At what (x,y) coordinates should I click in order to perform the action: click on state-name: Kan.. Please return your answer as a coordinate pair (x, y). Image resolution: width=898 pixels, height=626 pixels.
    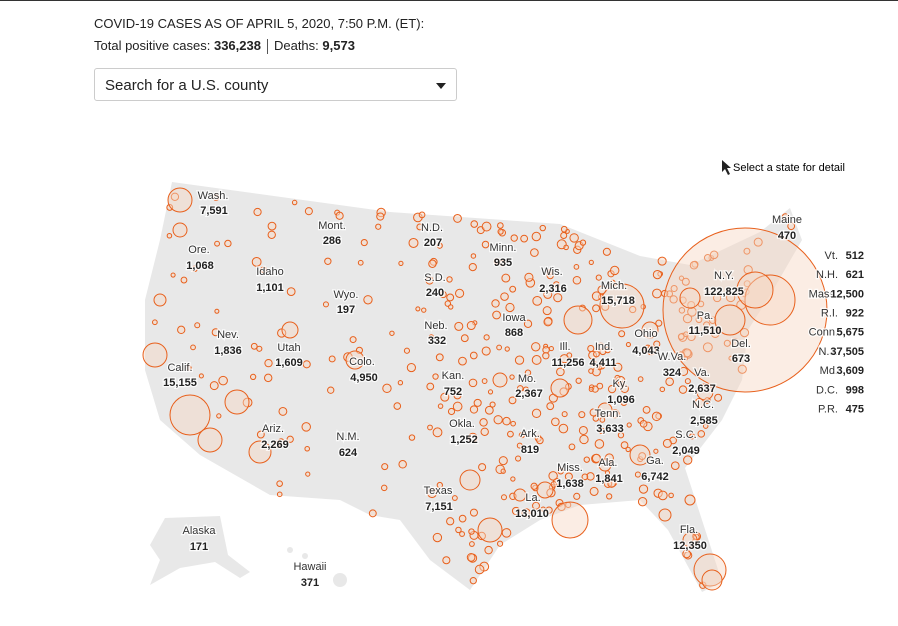
    Looking at the image, I should click on (453, 376).